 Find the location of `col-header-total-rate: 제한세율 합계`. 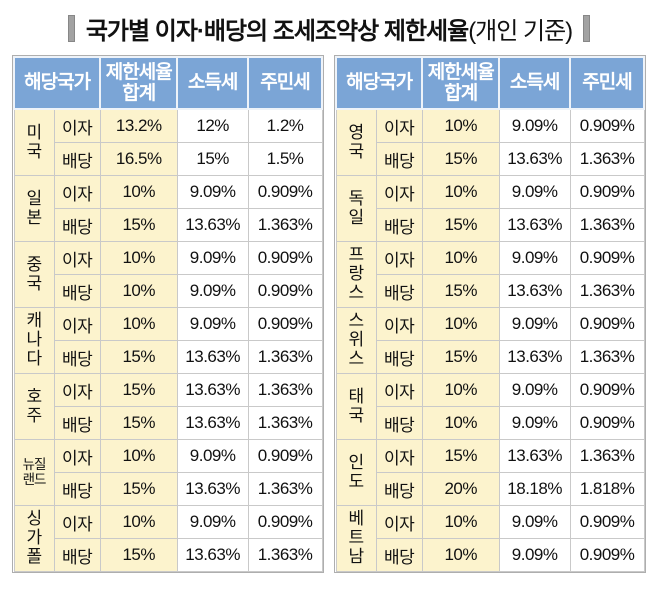

col-header-total-rate: 제한세율 합계 is located at coordinates (139, 83).